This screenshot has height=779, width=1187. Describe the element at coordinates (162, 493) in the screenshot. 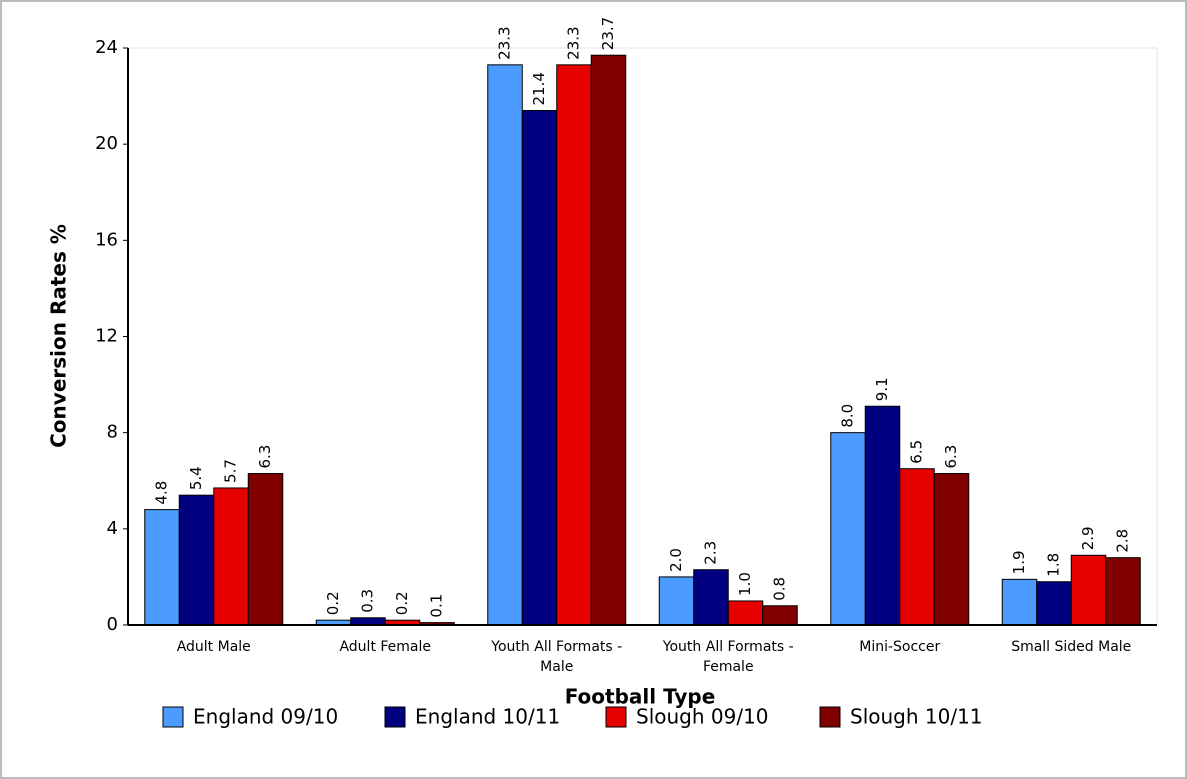

I see `value-label: 4.8` at that location.